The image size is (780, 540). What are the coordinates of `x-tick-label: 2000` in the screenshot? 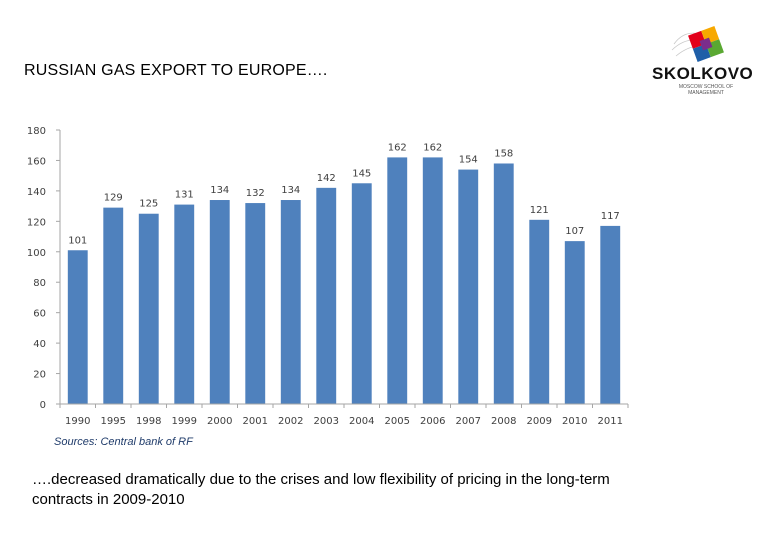 It's located at (219, 421).